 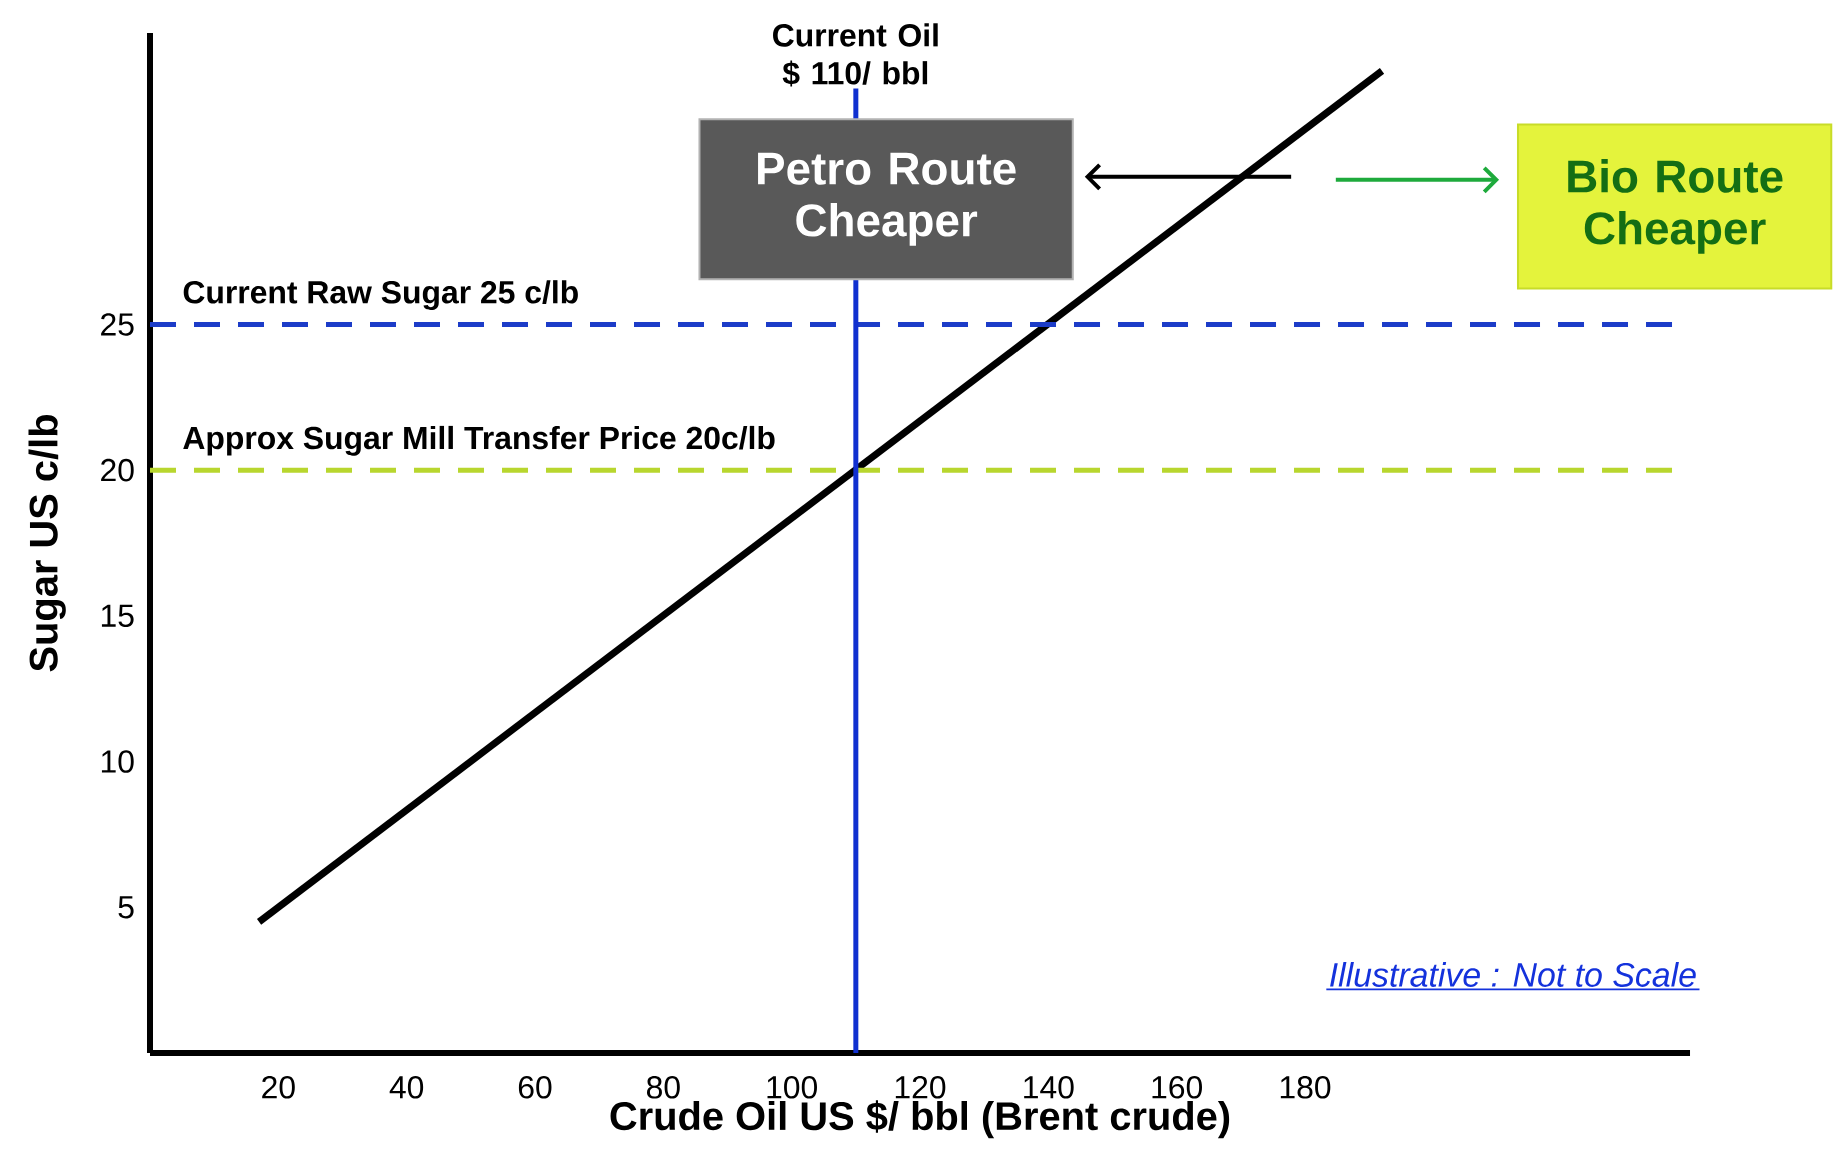 What do you see at coordinates (117, 470) in the screenshot?
I see `y-tick-label: 20` at bounding box center [117, 470].